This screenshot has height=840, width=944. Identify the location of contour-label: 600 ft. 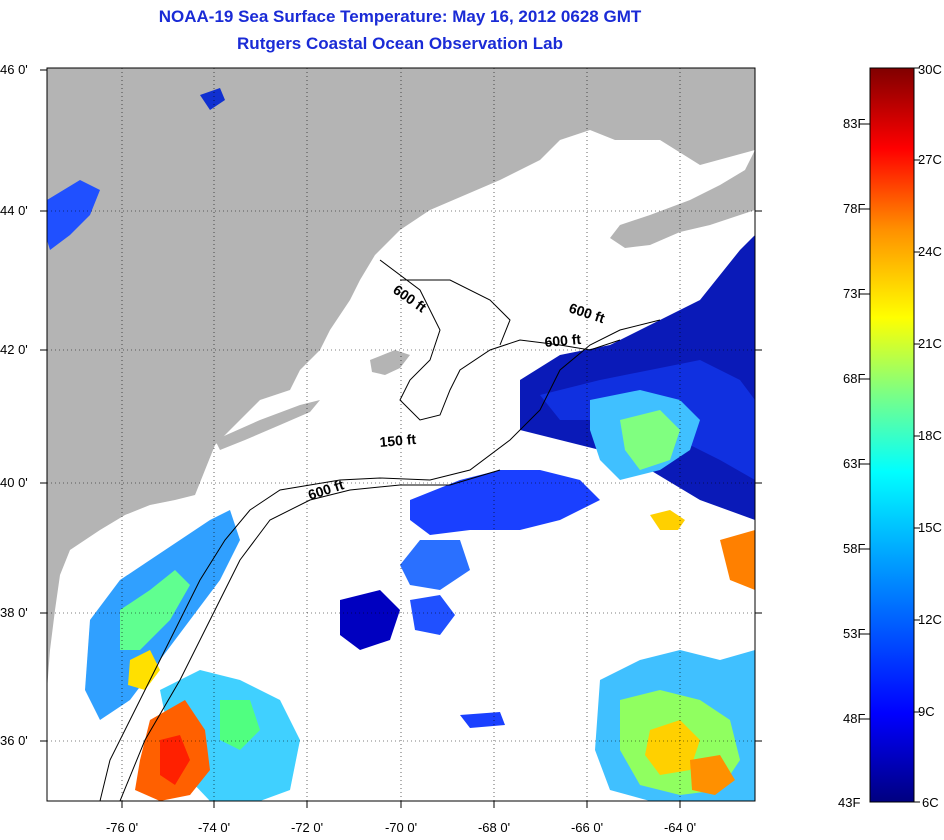
(563, 340).